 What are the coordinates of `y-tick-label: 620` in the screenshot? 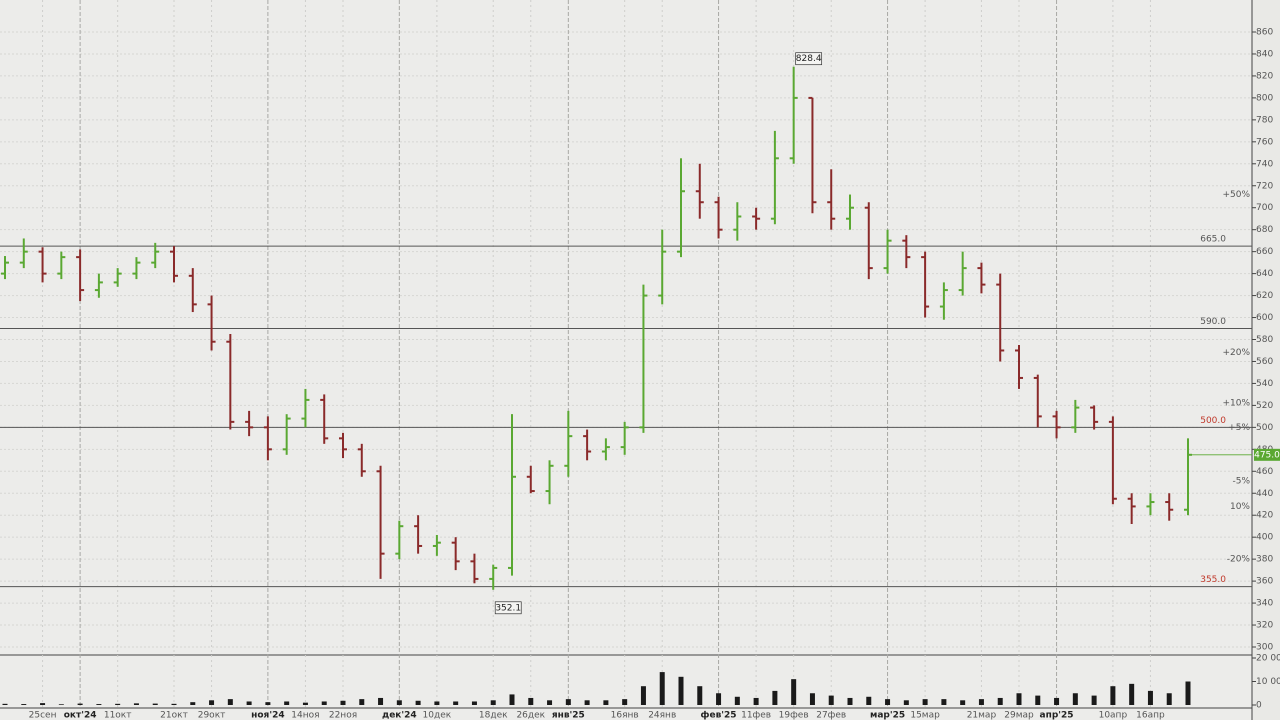 It's located at (1264, 296).